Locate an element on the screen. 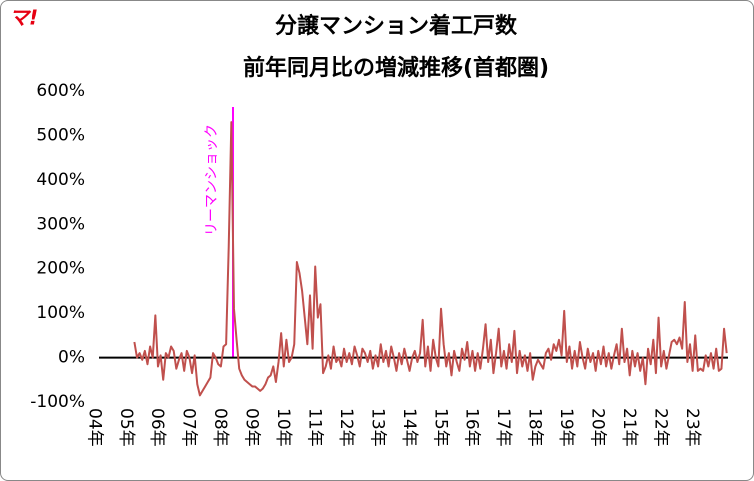  x-tick-label: 05年 is located at coordinates (126, 427).